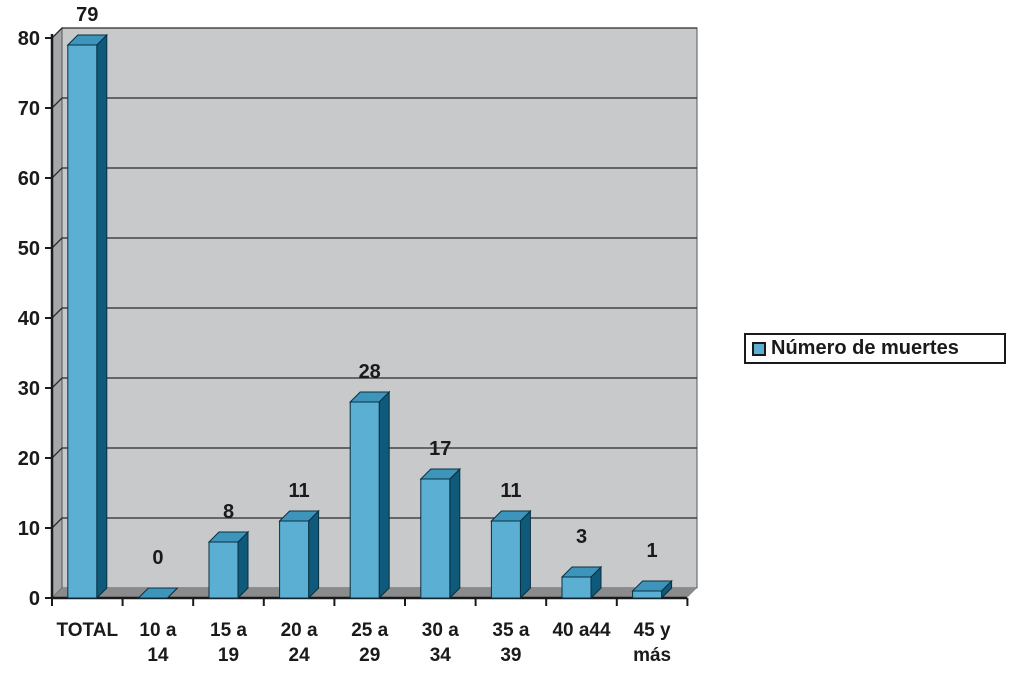 The width and height of the screenshot is (1009, 673). What do you see at coordinates (299, 630) in the screenshot?
I see `x-tick-label: 20 a` at bounding box center [299, 630].